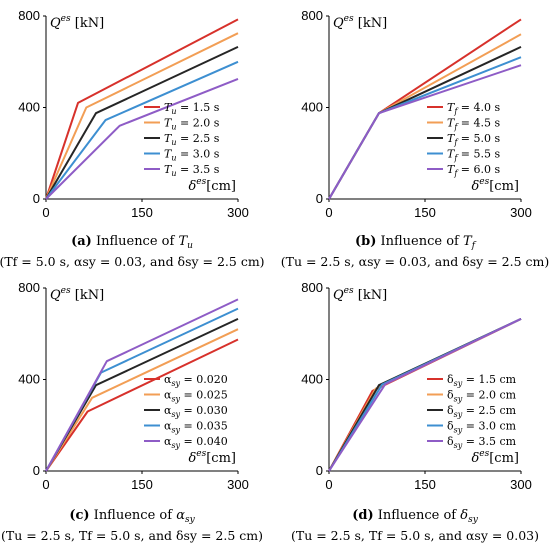  Describe the element at coordinates (192, 170) in the screenshot. I see `legend-label: Tu = 3.5 s` at that location.